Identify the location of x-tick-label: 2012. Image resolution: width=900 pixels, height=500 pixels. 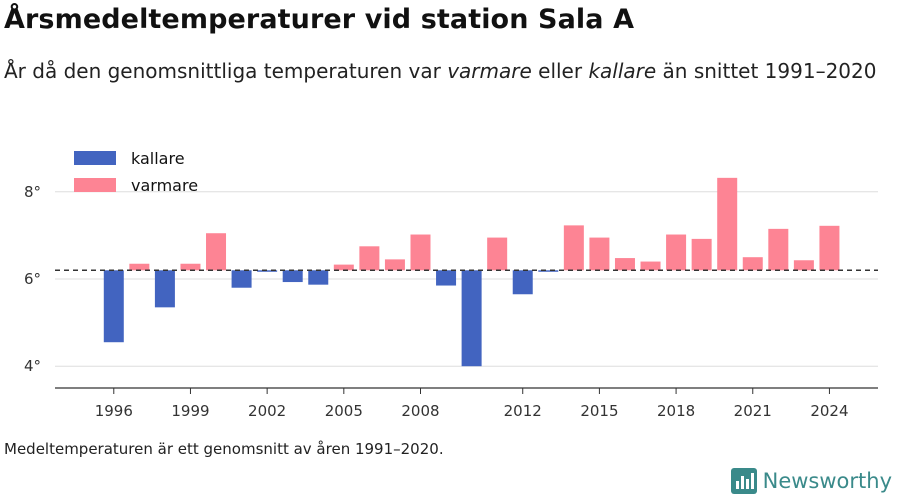
(523, 411).